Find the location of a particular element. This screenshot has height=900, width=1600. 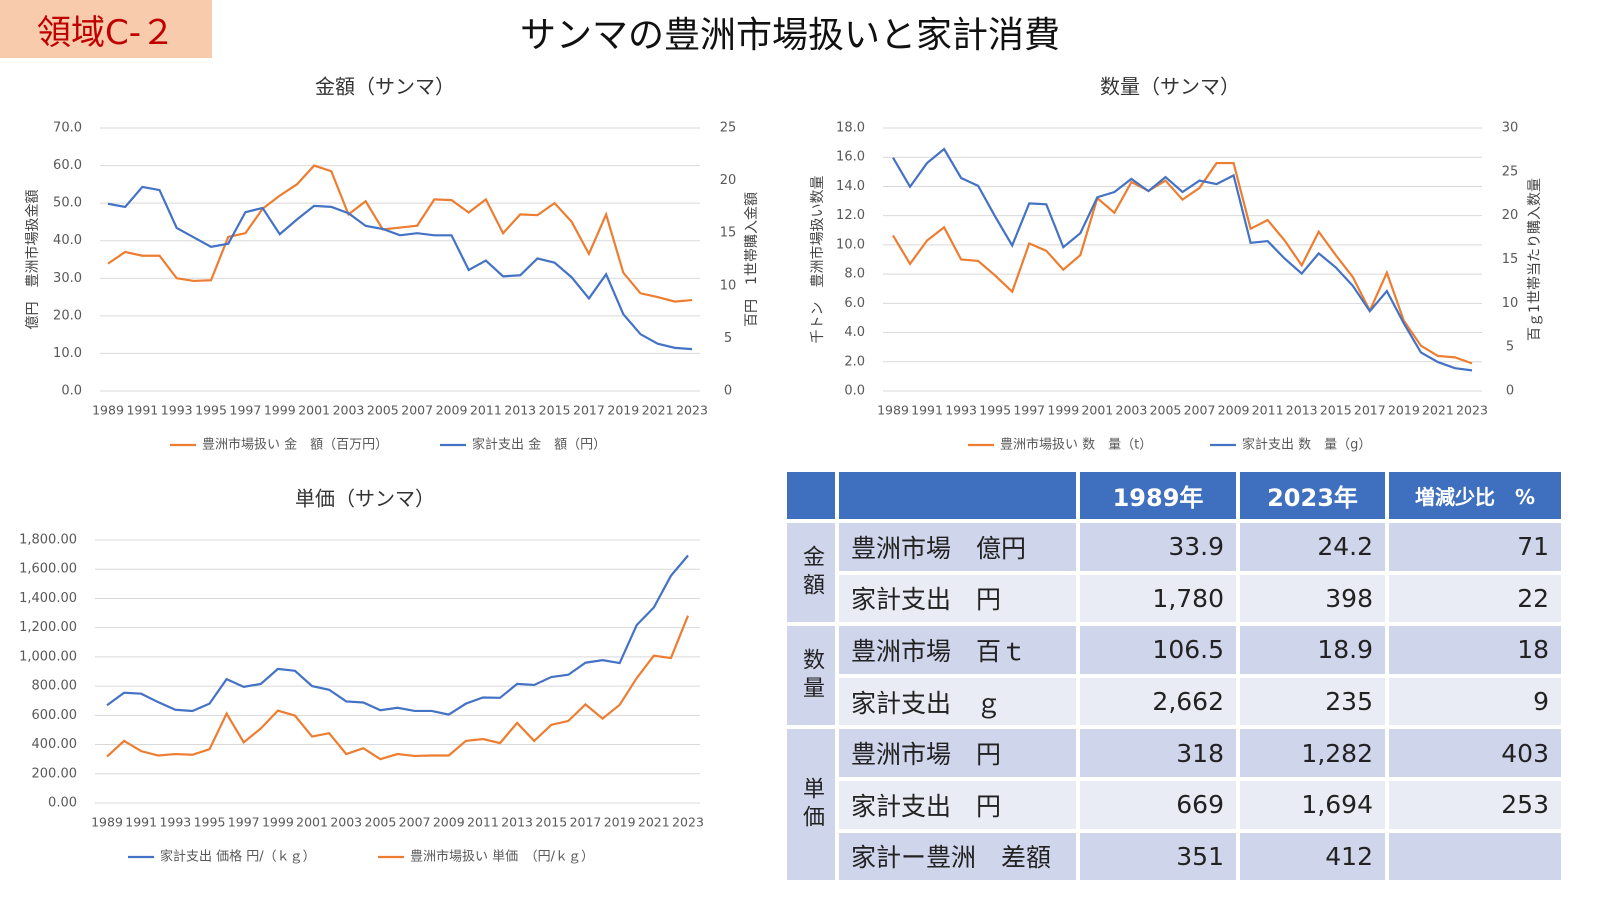

y-tick-label: 18.0 is located at coordinates (850, 128).